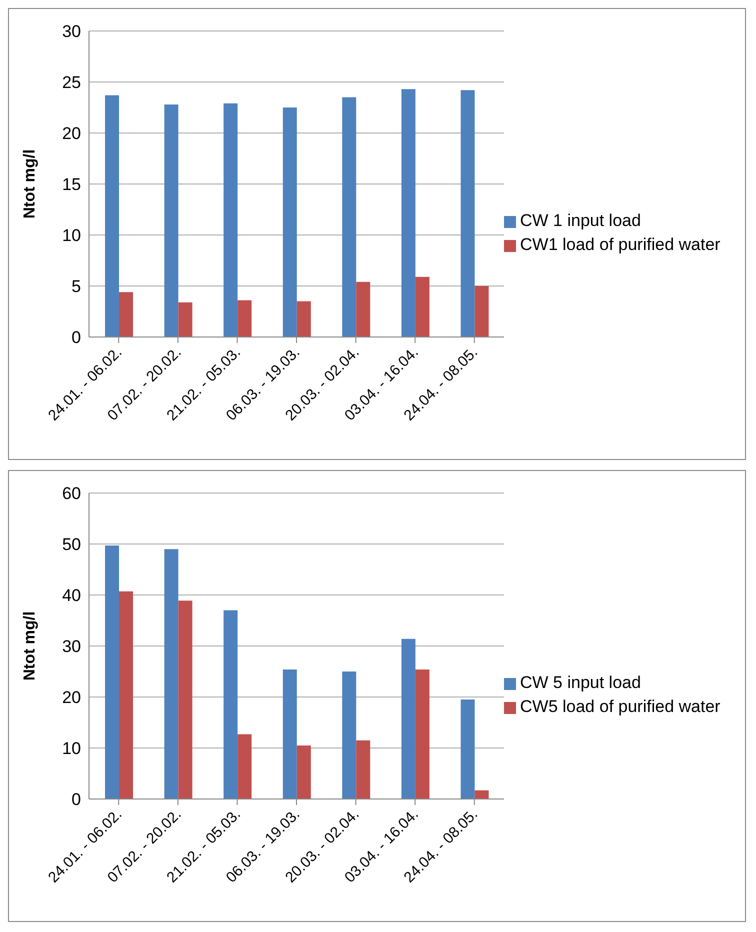 This screenshot has height=932, width=756. I want to click on y-tick-label: 25, so click(71, 82).